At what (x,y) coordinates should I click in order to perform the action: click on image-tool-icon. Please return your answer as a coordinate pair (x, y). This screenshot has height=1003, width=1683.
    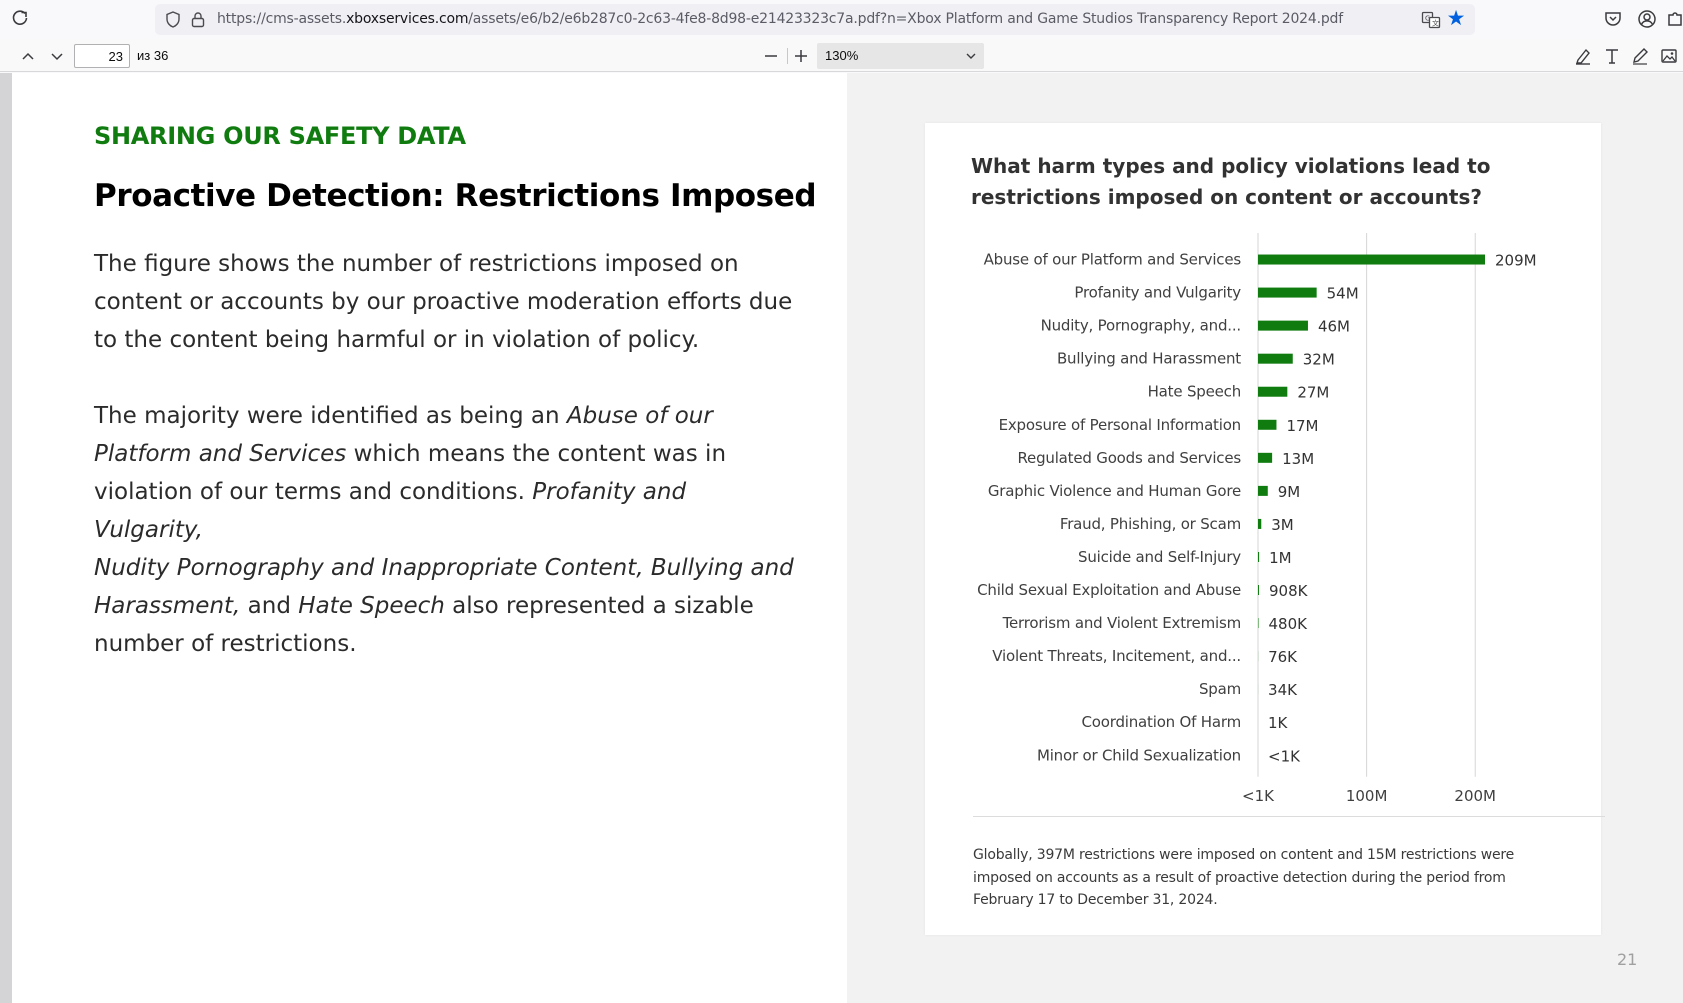
    Looking at the image, I should click on (1669, 56).